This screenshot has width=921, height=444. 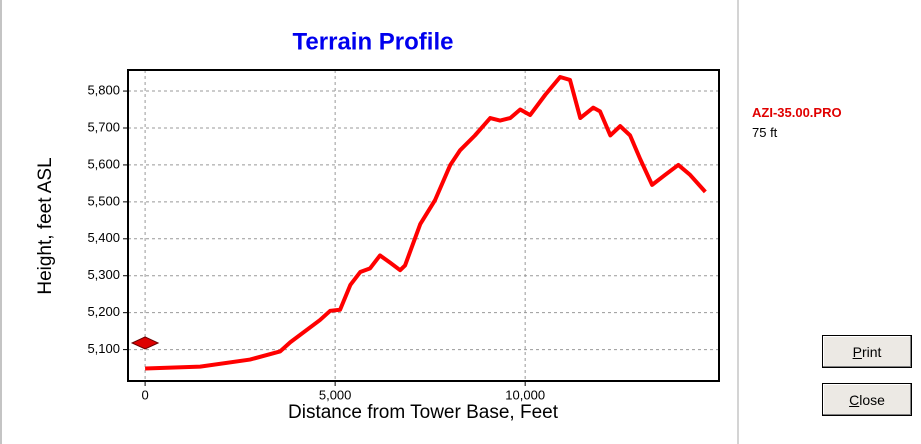 What do you see at coordinates (103, 348) in the screenshot?
I see `y-tick-label: 5,100` at bounding box center [103, 348].